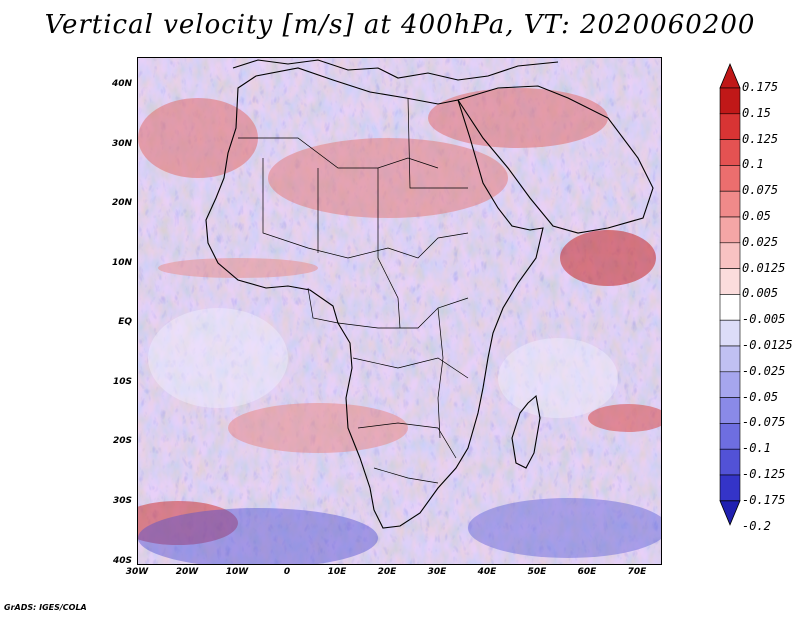 The width and height of the screenshot is (800, 618). Describe the element at coordinates (760, 293) in the screenshot. I see `colorbar-tick-label: 0.005` at that location.